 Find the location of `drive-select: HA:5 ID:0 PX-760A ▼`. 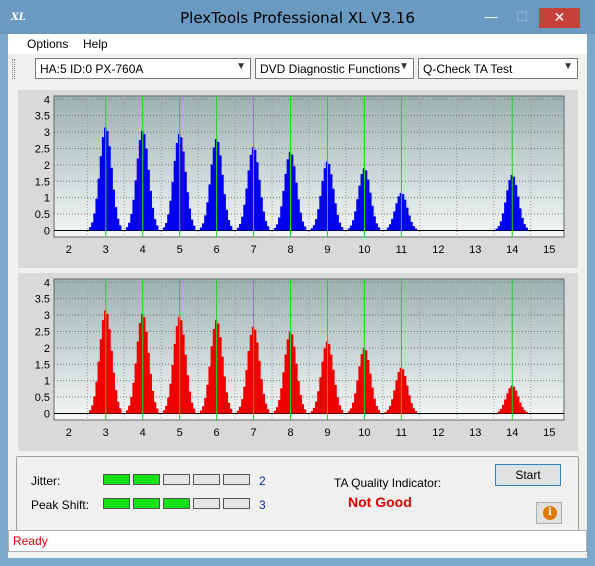

drive-select: HA:5 ID:0 PX-760A ▼ is located at coordinates (143, 68).